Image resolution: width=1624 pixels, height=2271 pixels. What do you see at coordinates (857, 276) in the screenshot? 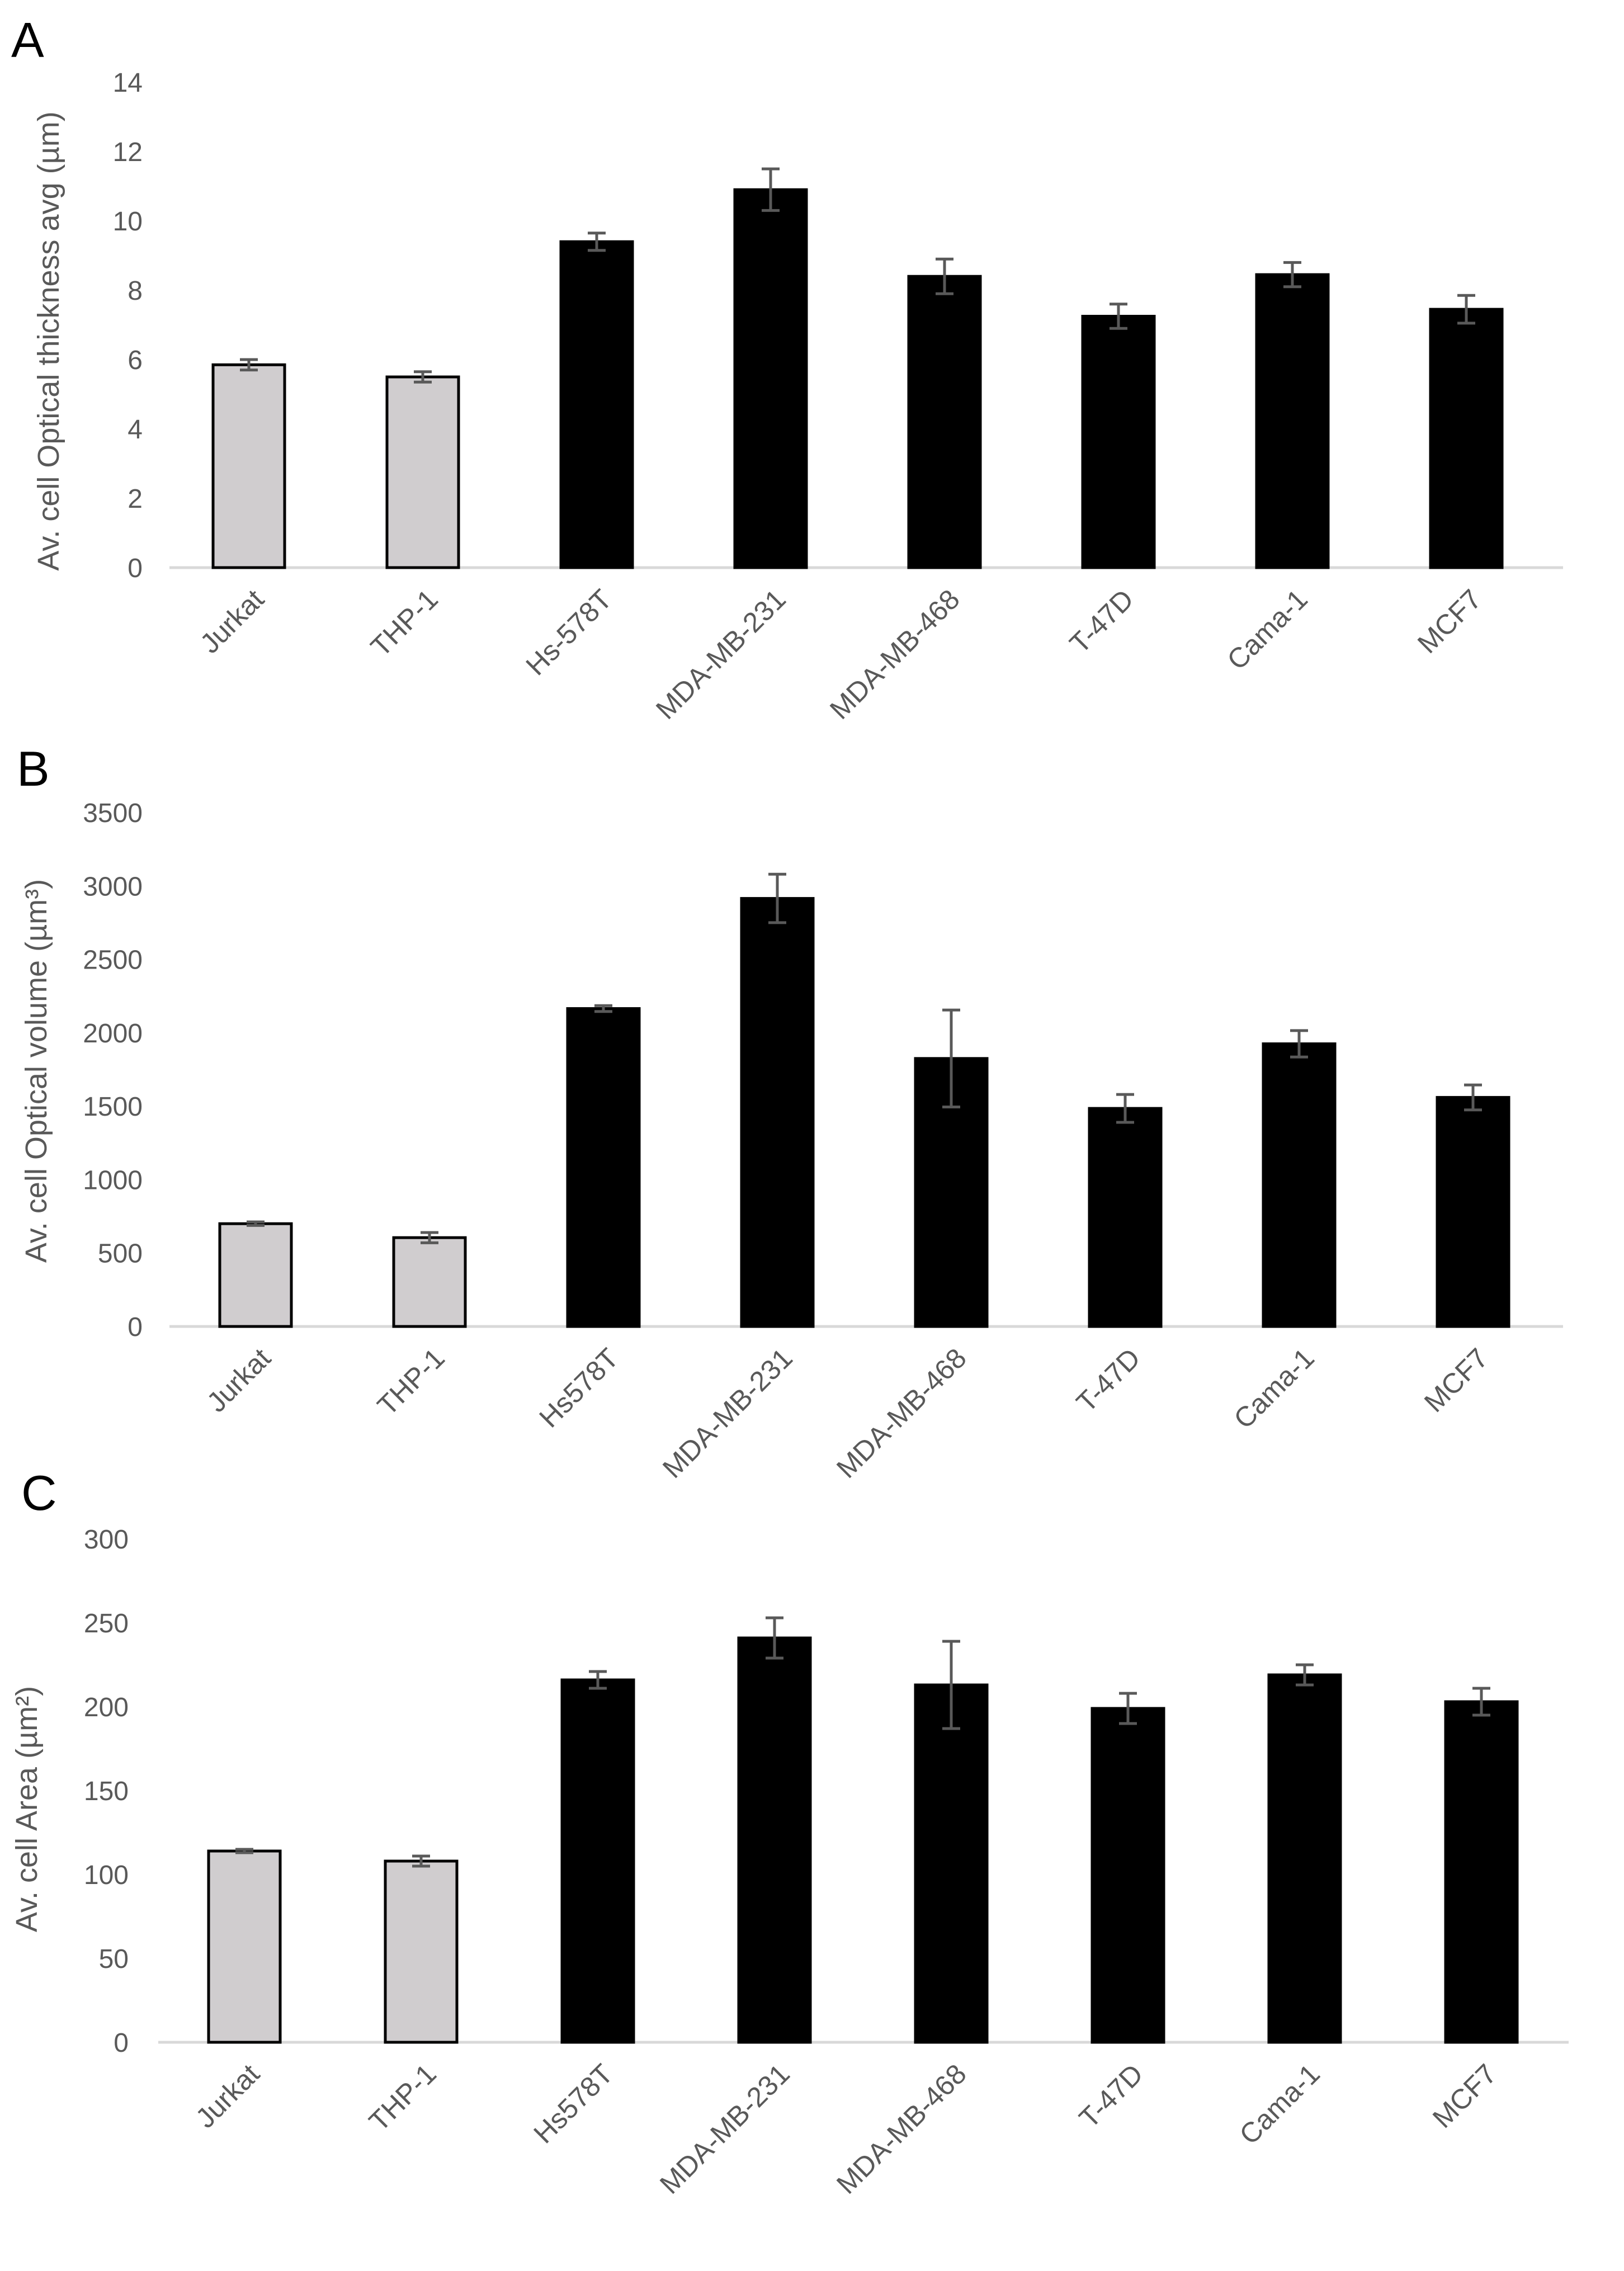
I see `panel-a-error-bars` at bounding box center [857, 276].